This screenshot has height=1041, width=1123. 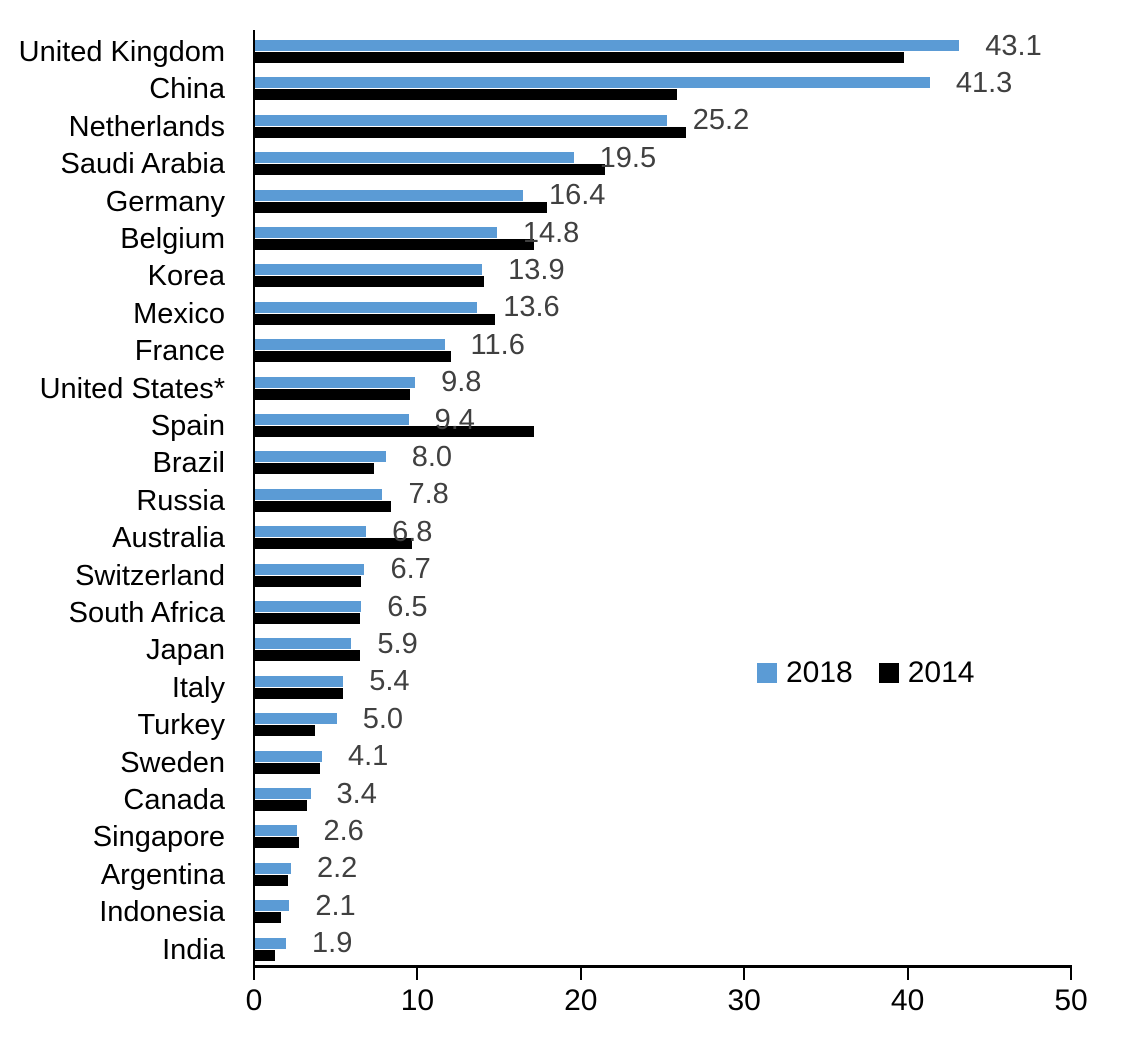 I want to click on bar-2014-korea, so click(x=369, y=282).